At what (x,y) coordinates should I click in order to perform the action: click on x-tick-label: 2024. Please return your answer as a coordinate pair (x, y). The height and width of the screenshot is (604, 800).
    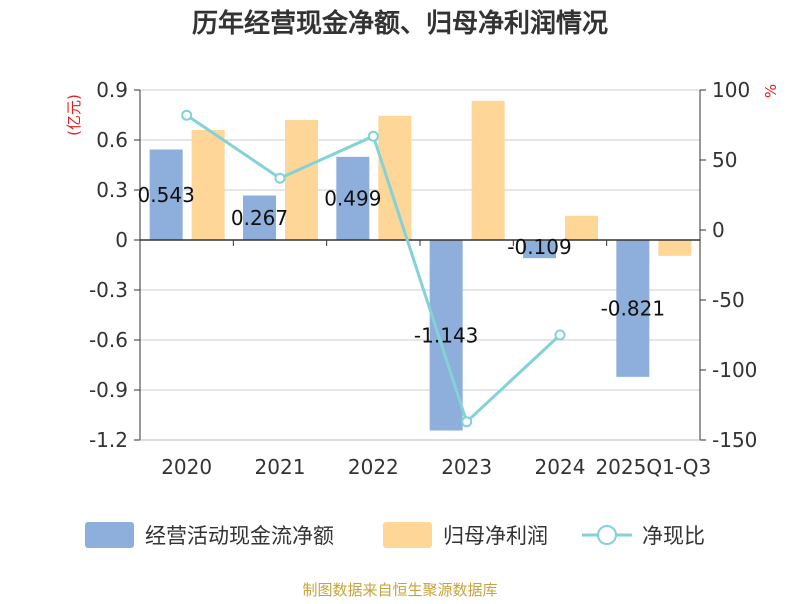
    Looking at the image, I should click on (560, 467).